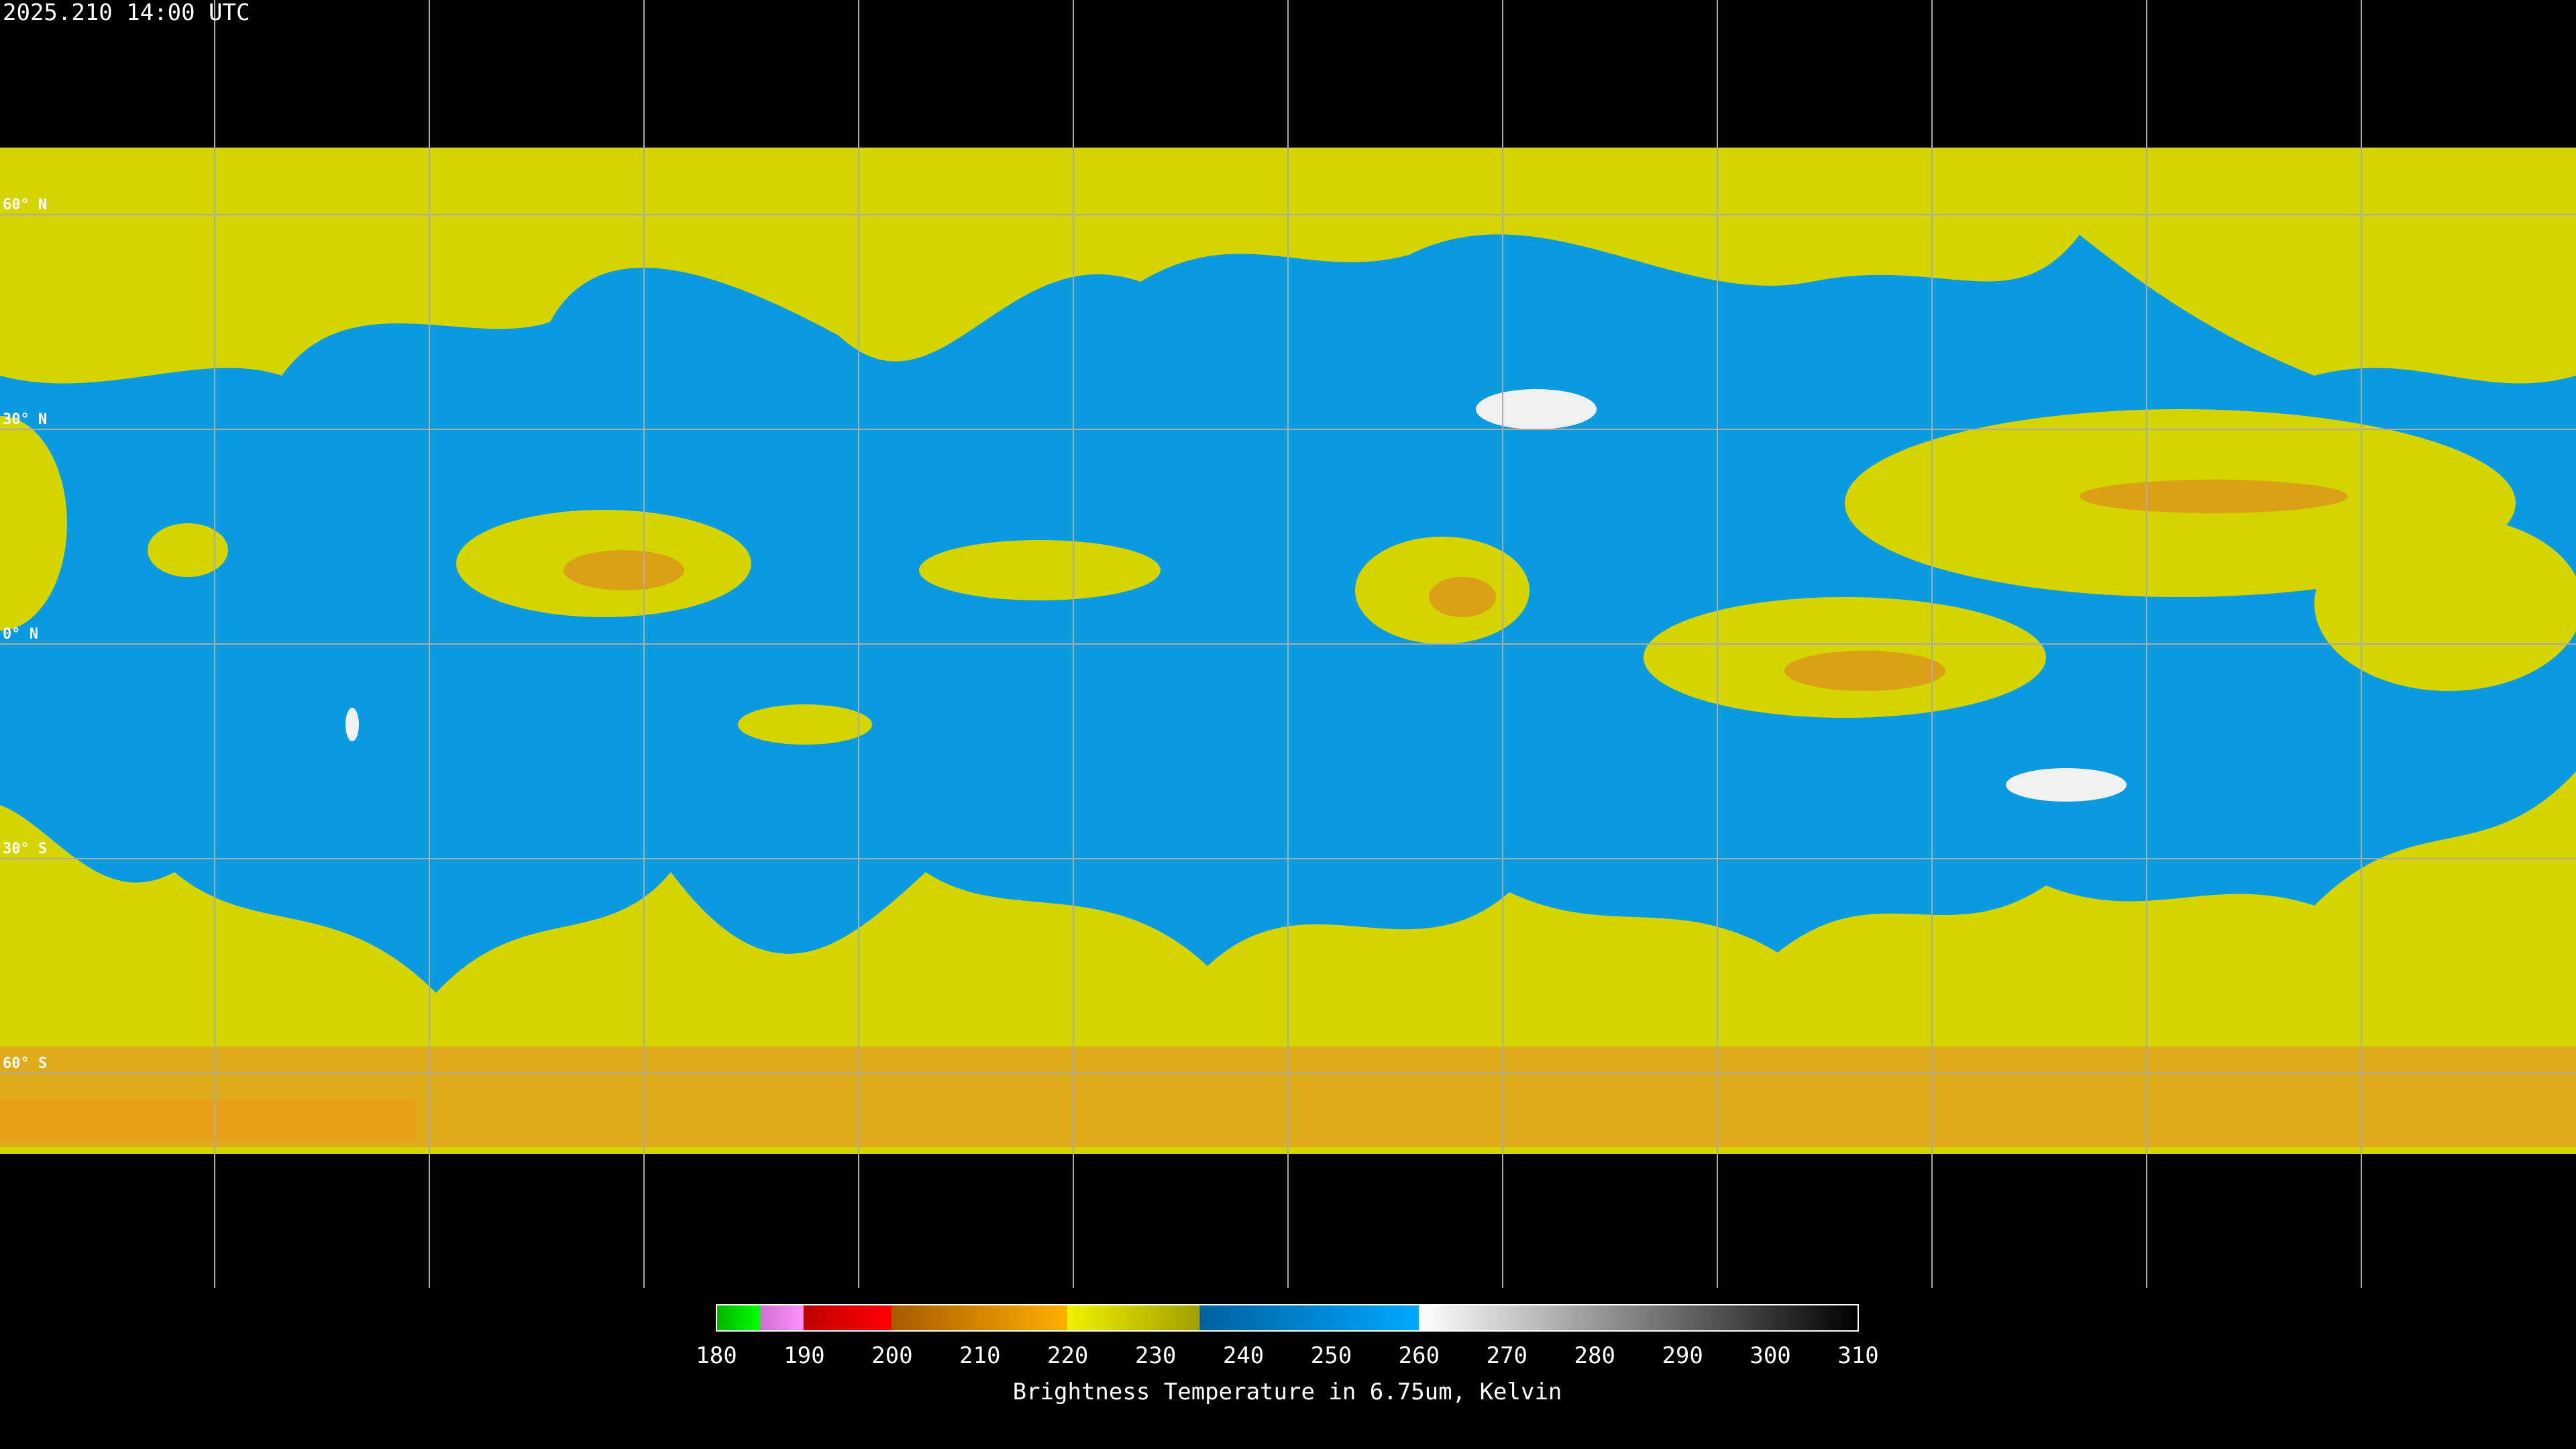 This screenshot has height=1449, width=2576. Describe the element at coordinates (1682, 1355) in the screenshot. I see `colorbar-tick-label: 290` at that location.